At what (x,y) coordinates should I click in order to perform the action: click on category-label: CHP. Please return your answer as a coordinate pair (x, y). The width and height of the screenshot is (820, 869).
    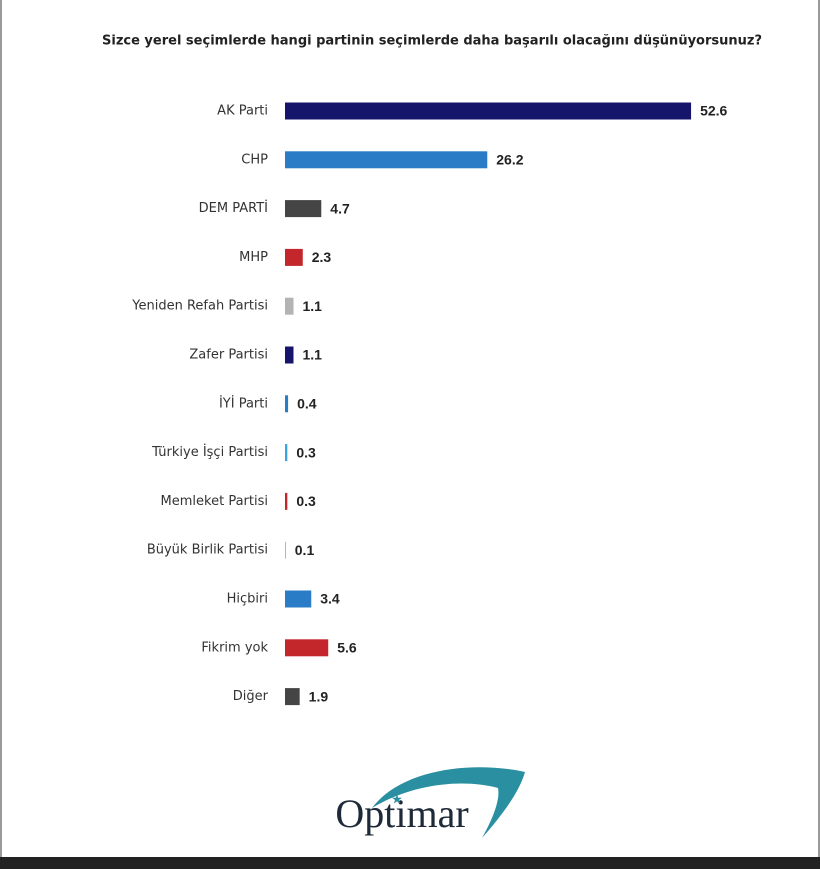
    Looking at the image, I should click on (254, 159).